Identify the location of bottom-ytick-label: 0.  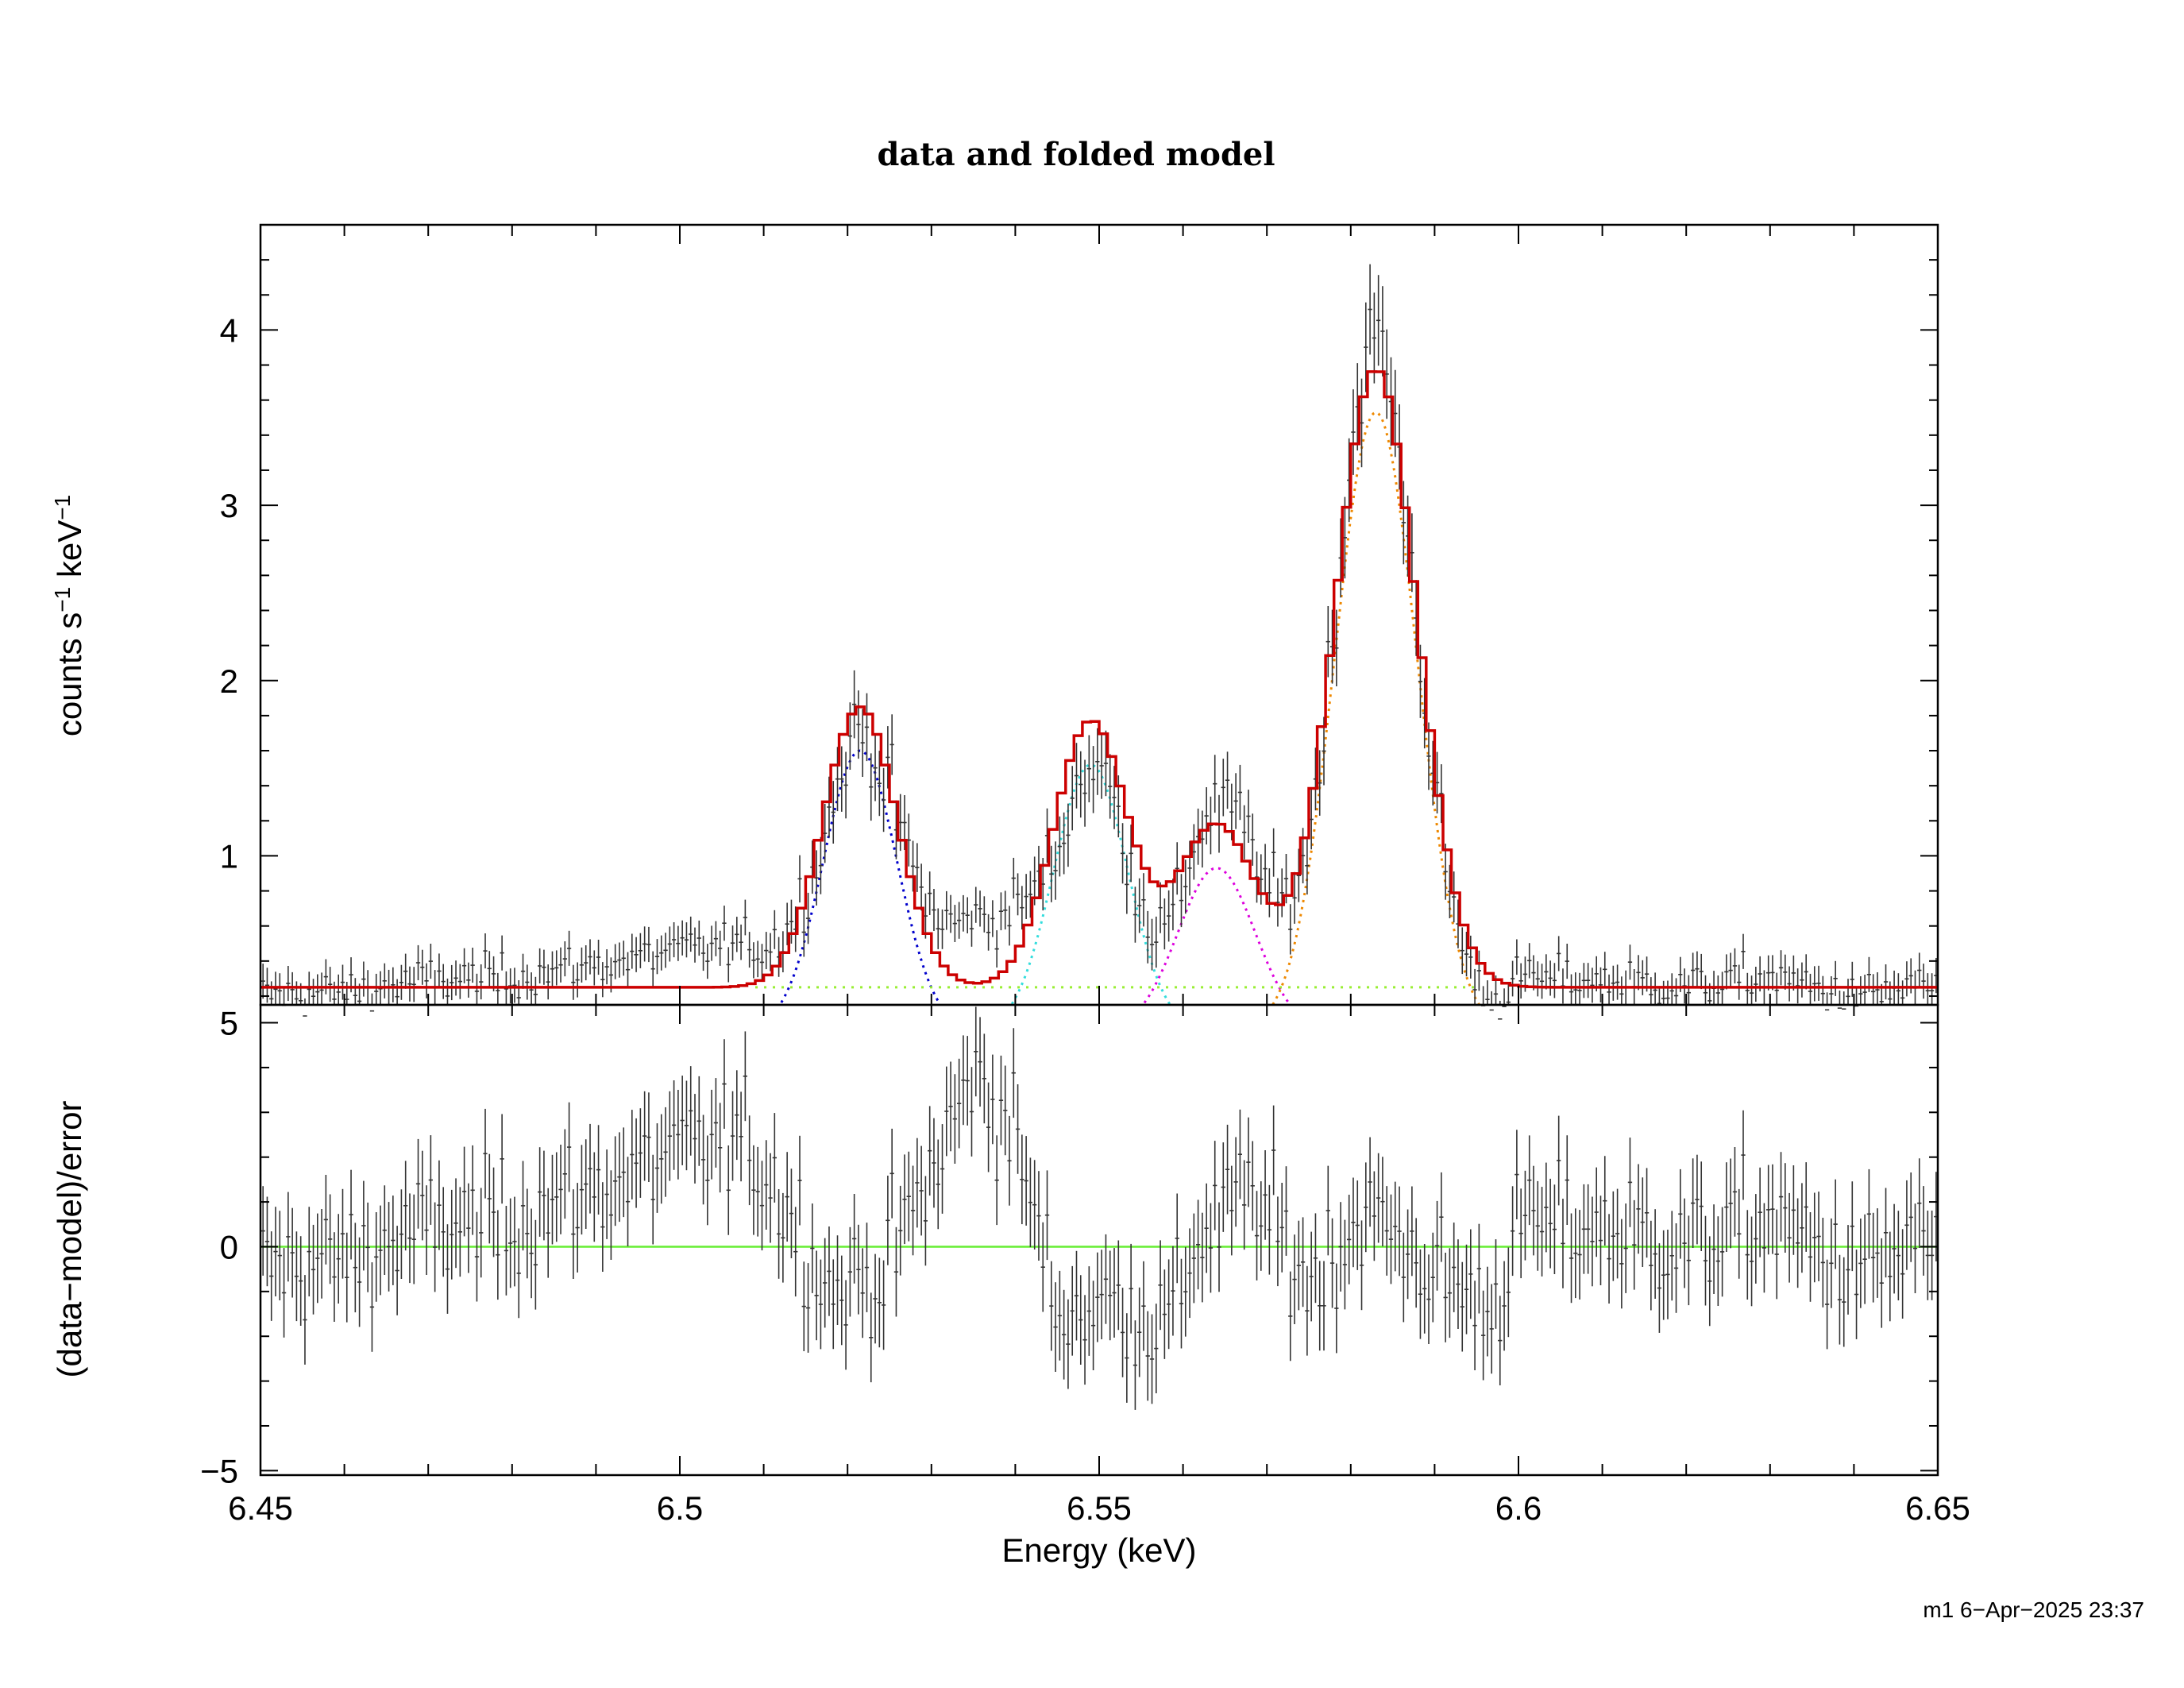
(229, 1246).